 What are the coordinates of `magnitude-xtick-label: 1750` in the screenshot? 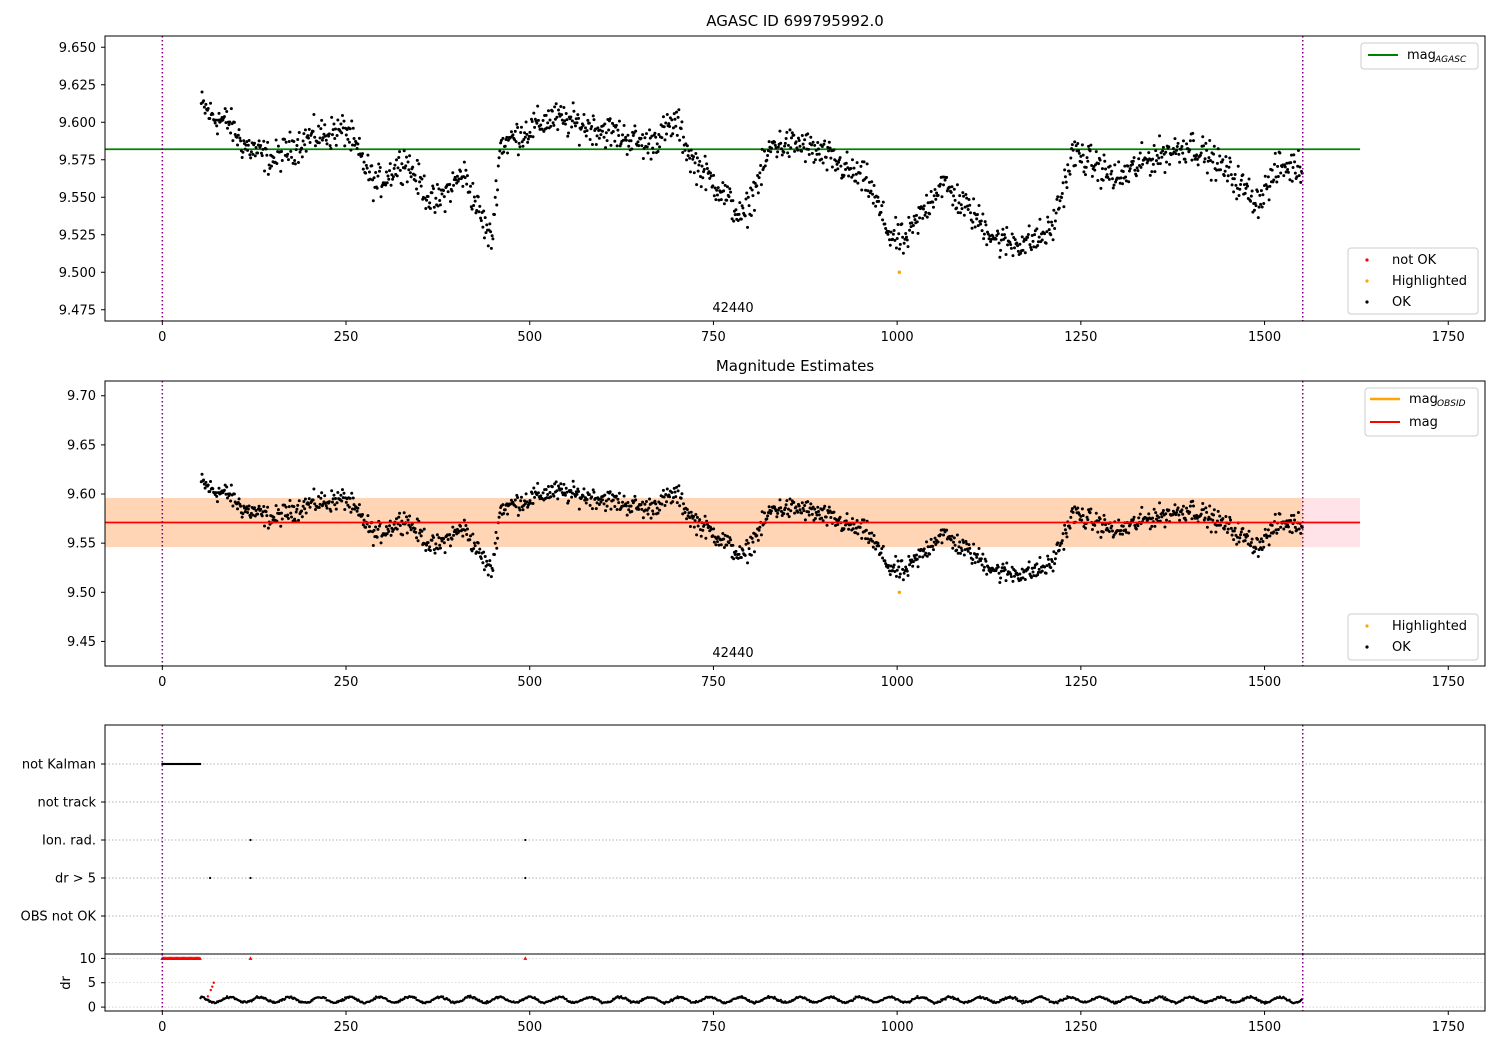 It's located at (1448, 682).